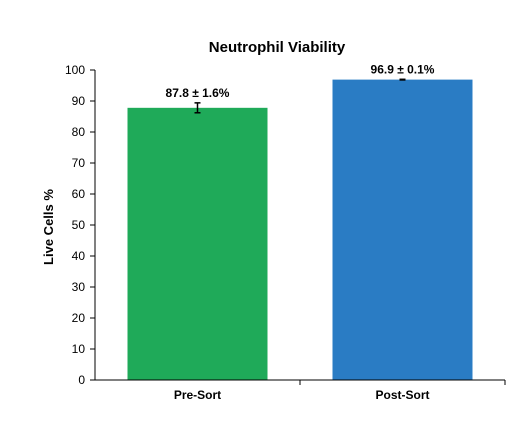 The image size is (532, 425). What do you see at coordinates (75, 70) in the screenshot?
I see `y-tick-label-10: 100` at bounding box center [75, 70].